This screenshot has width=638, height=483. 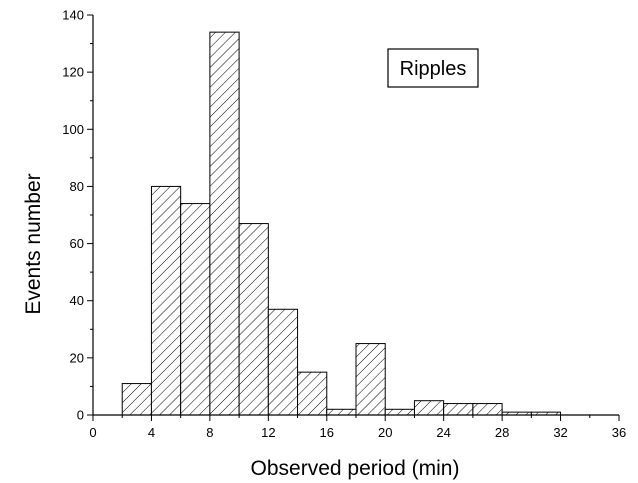 I want to click on x-tick-label: 16, so click(x=327, y=432).